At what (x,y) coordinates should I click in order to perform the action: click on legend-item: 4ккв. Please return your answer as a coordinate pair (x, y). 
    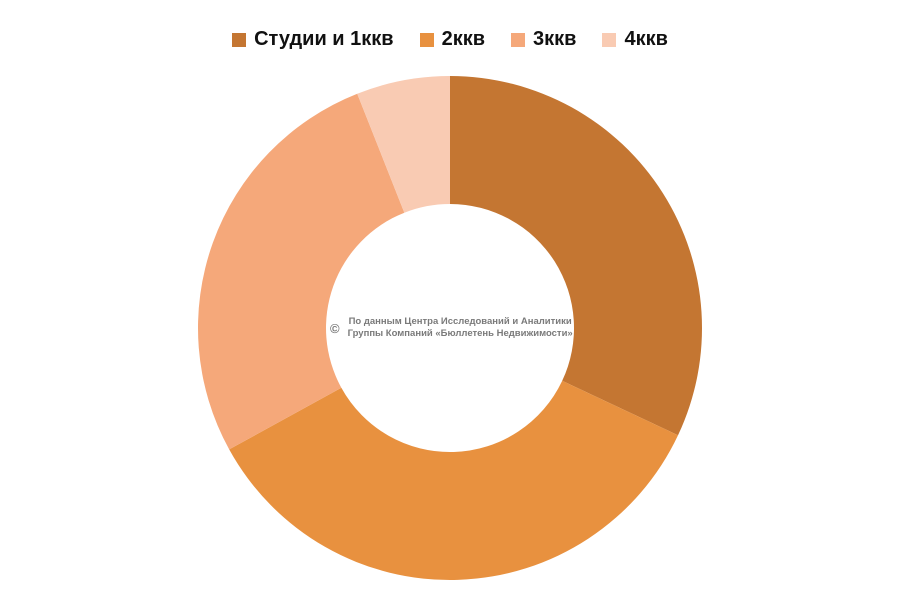
    Looking at the image, I should click on (635, 39).